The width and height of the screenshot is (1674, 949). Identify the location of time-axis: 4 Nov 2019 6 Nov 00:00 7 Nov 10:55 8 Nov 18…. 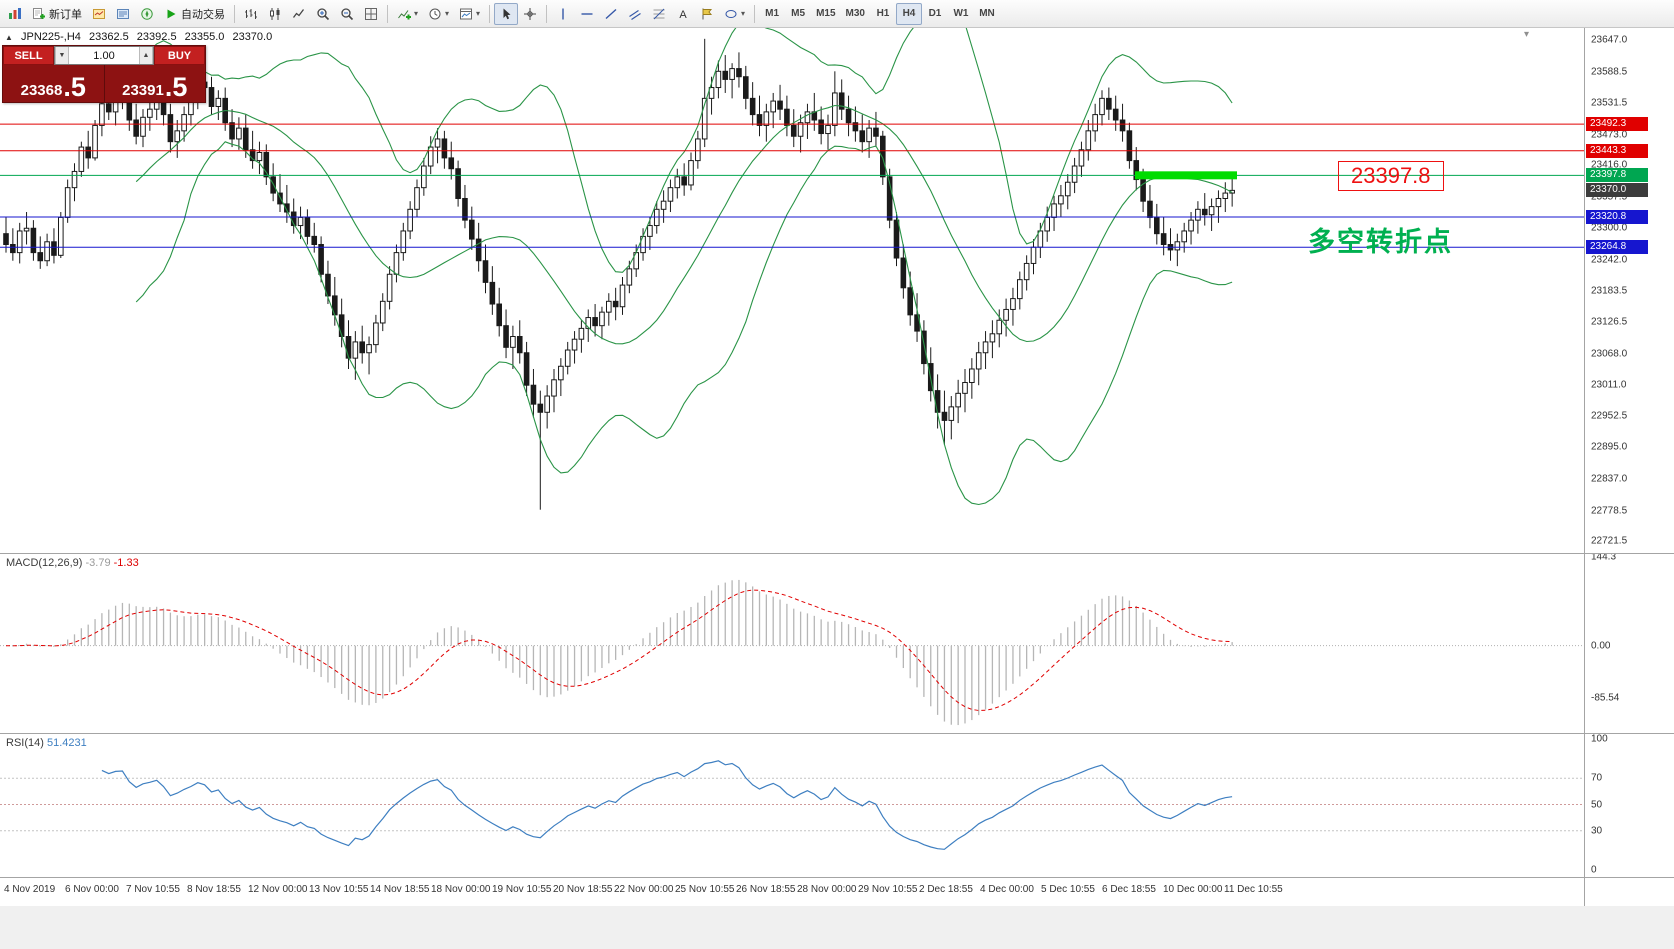
(837, 892).